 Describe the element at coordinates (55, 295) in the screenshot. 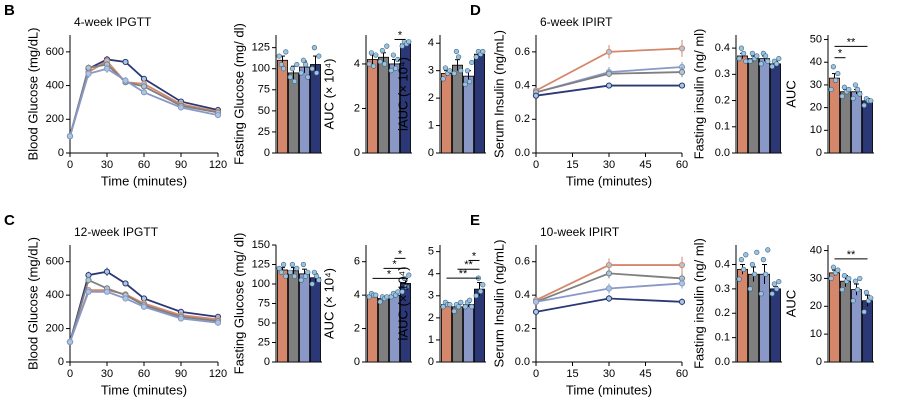

I see `y-tick-label: 400` at that location.